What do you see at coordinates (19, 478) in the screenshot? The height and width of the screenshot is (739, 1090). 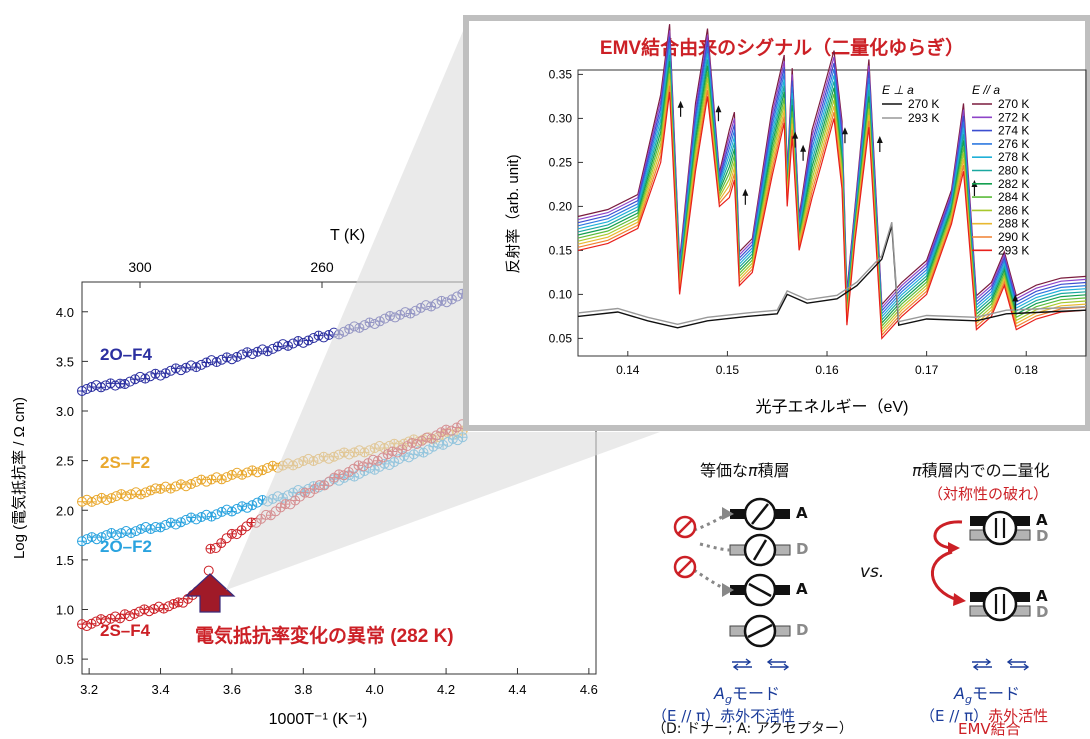 I see `resistivity-ylabel: Log (電気抵抗率 / Ω cm)` at bounding box center [19, 478].